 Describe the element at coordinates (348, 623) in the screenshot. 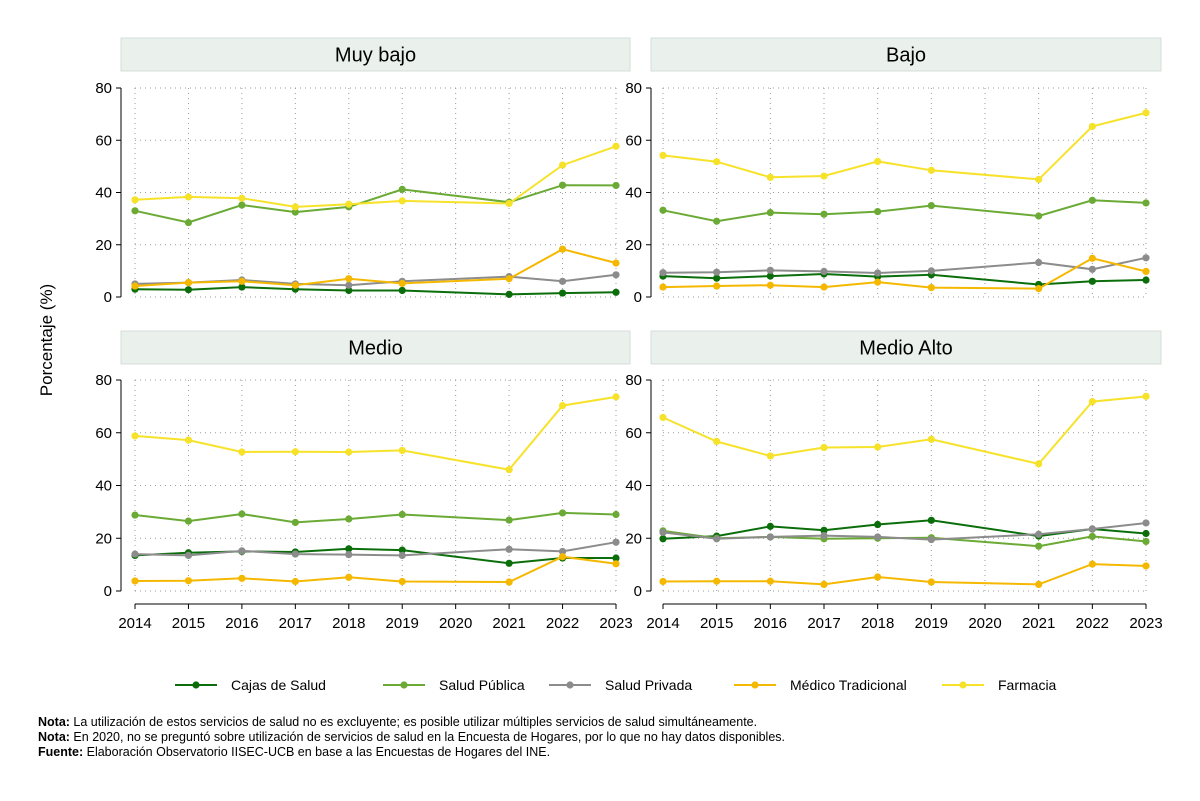

I see `panel-3-x-tick-label: 2018` at that location.